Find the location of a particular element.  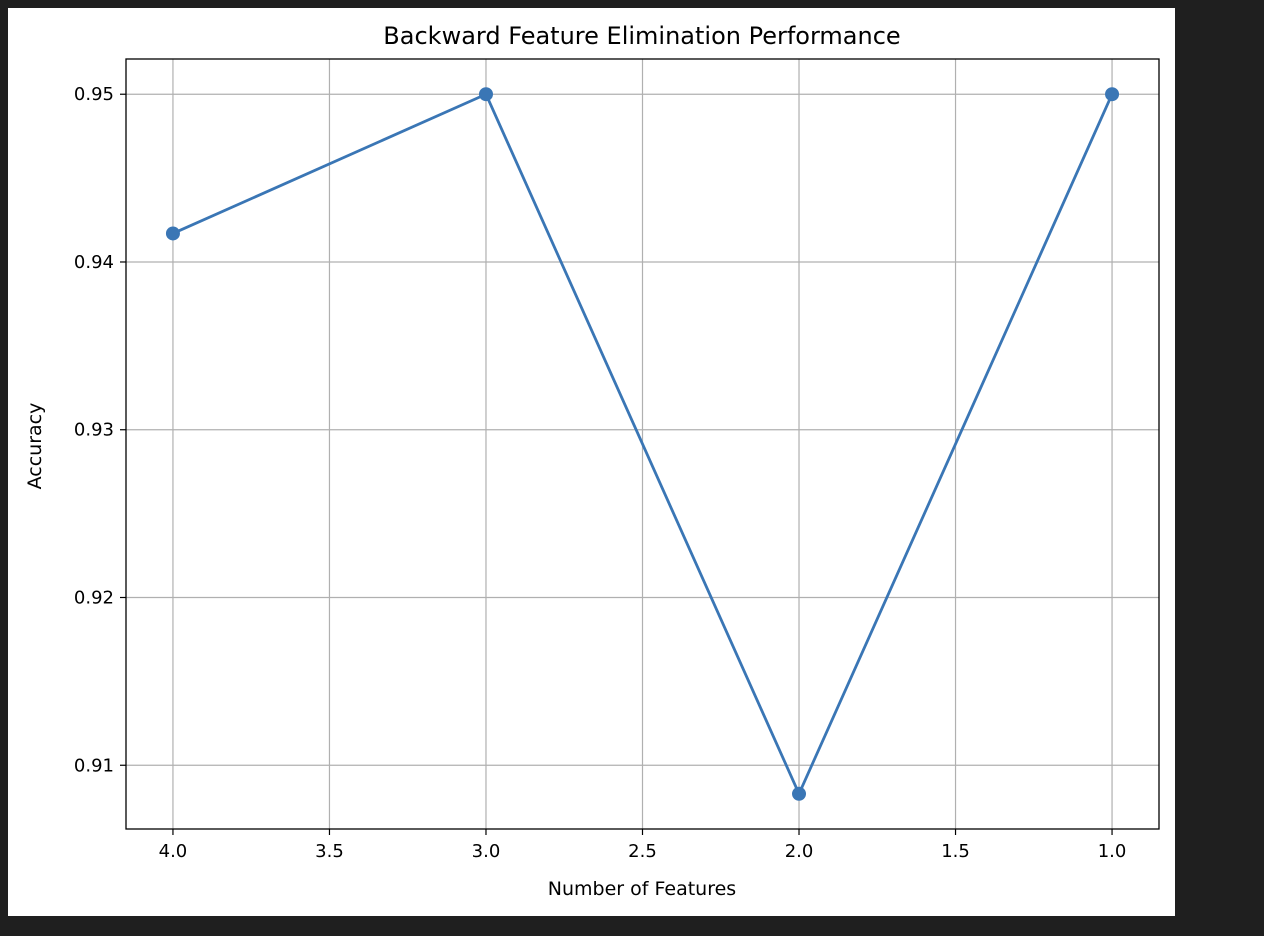

y-tick-label: 0.94 is located at coordinates (94, 262).